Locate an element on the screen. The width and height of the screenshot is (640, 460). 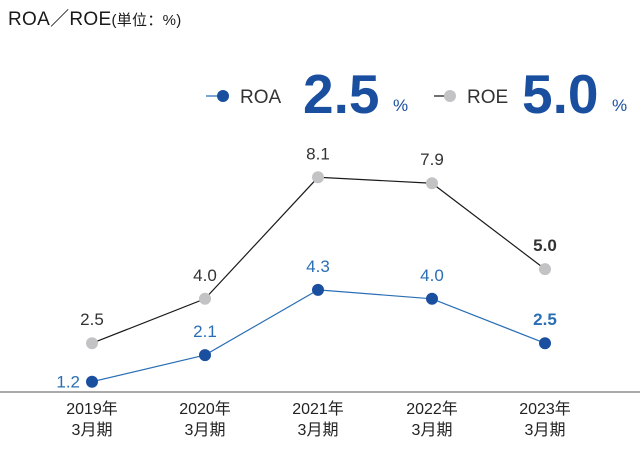
legend-roa-suffix: % is located at coordinates (400, 105).